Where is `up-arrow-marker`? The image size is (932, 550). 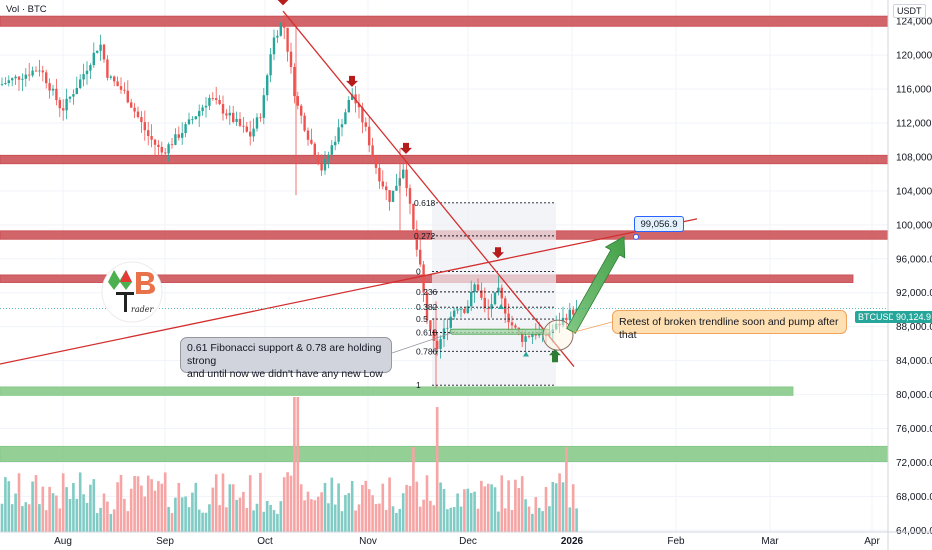 up-arrow-marker is located at coordinates (555, 356).